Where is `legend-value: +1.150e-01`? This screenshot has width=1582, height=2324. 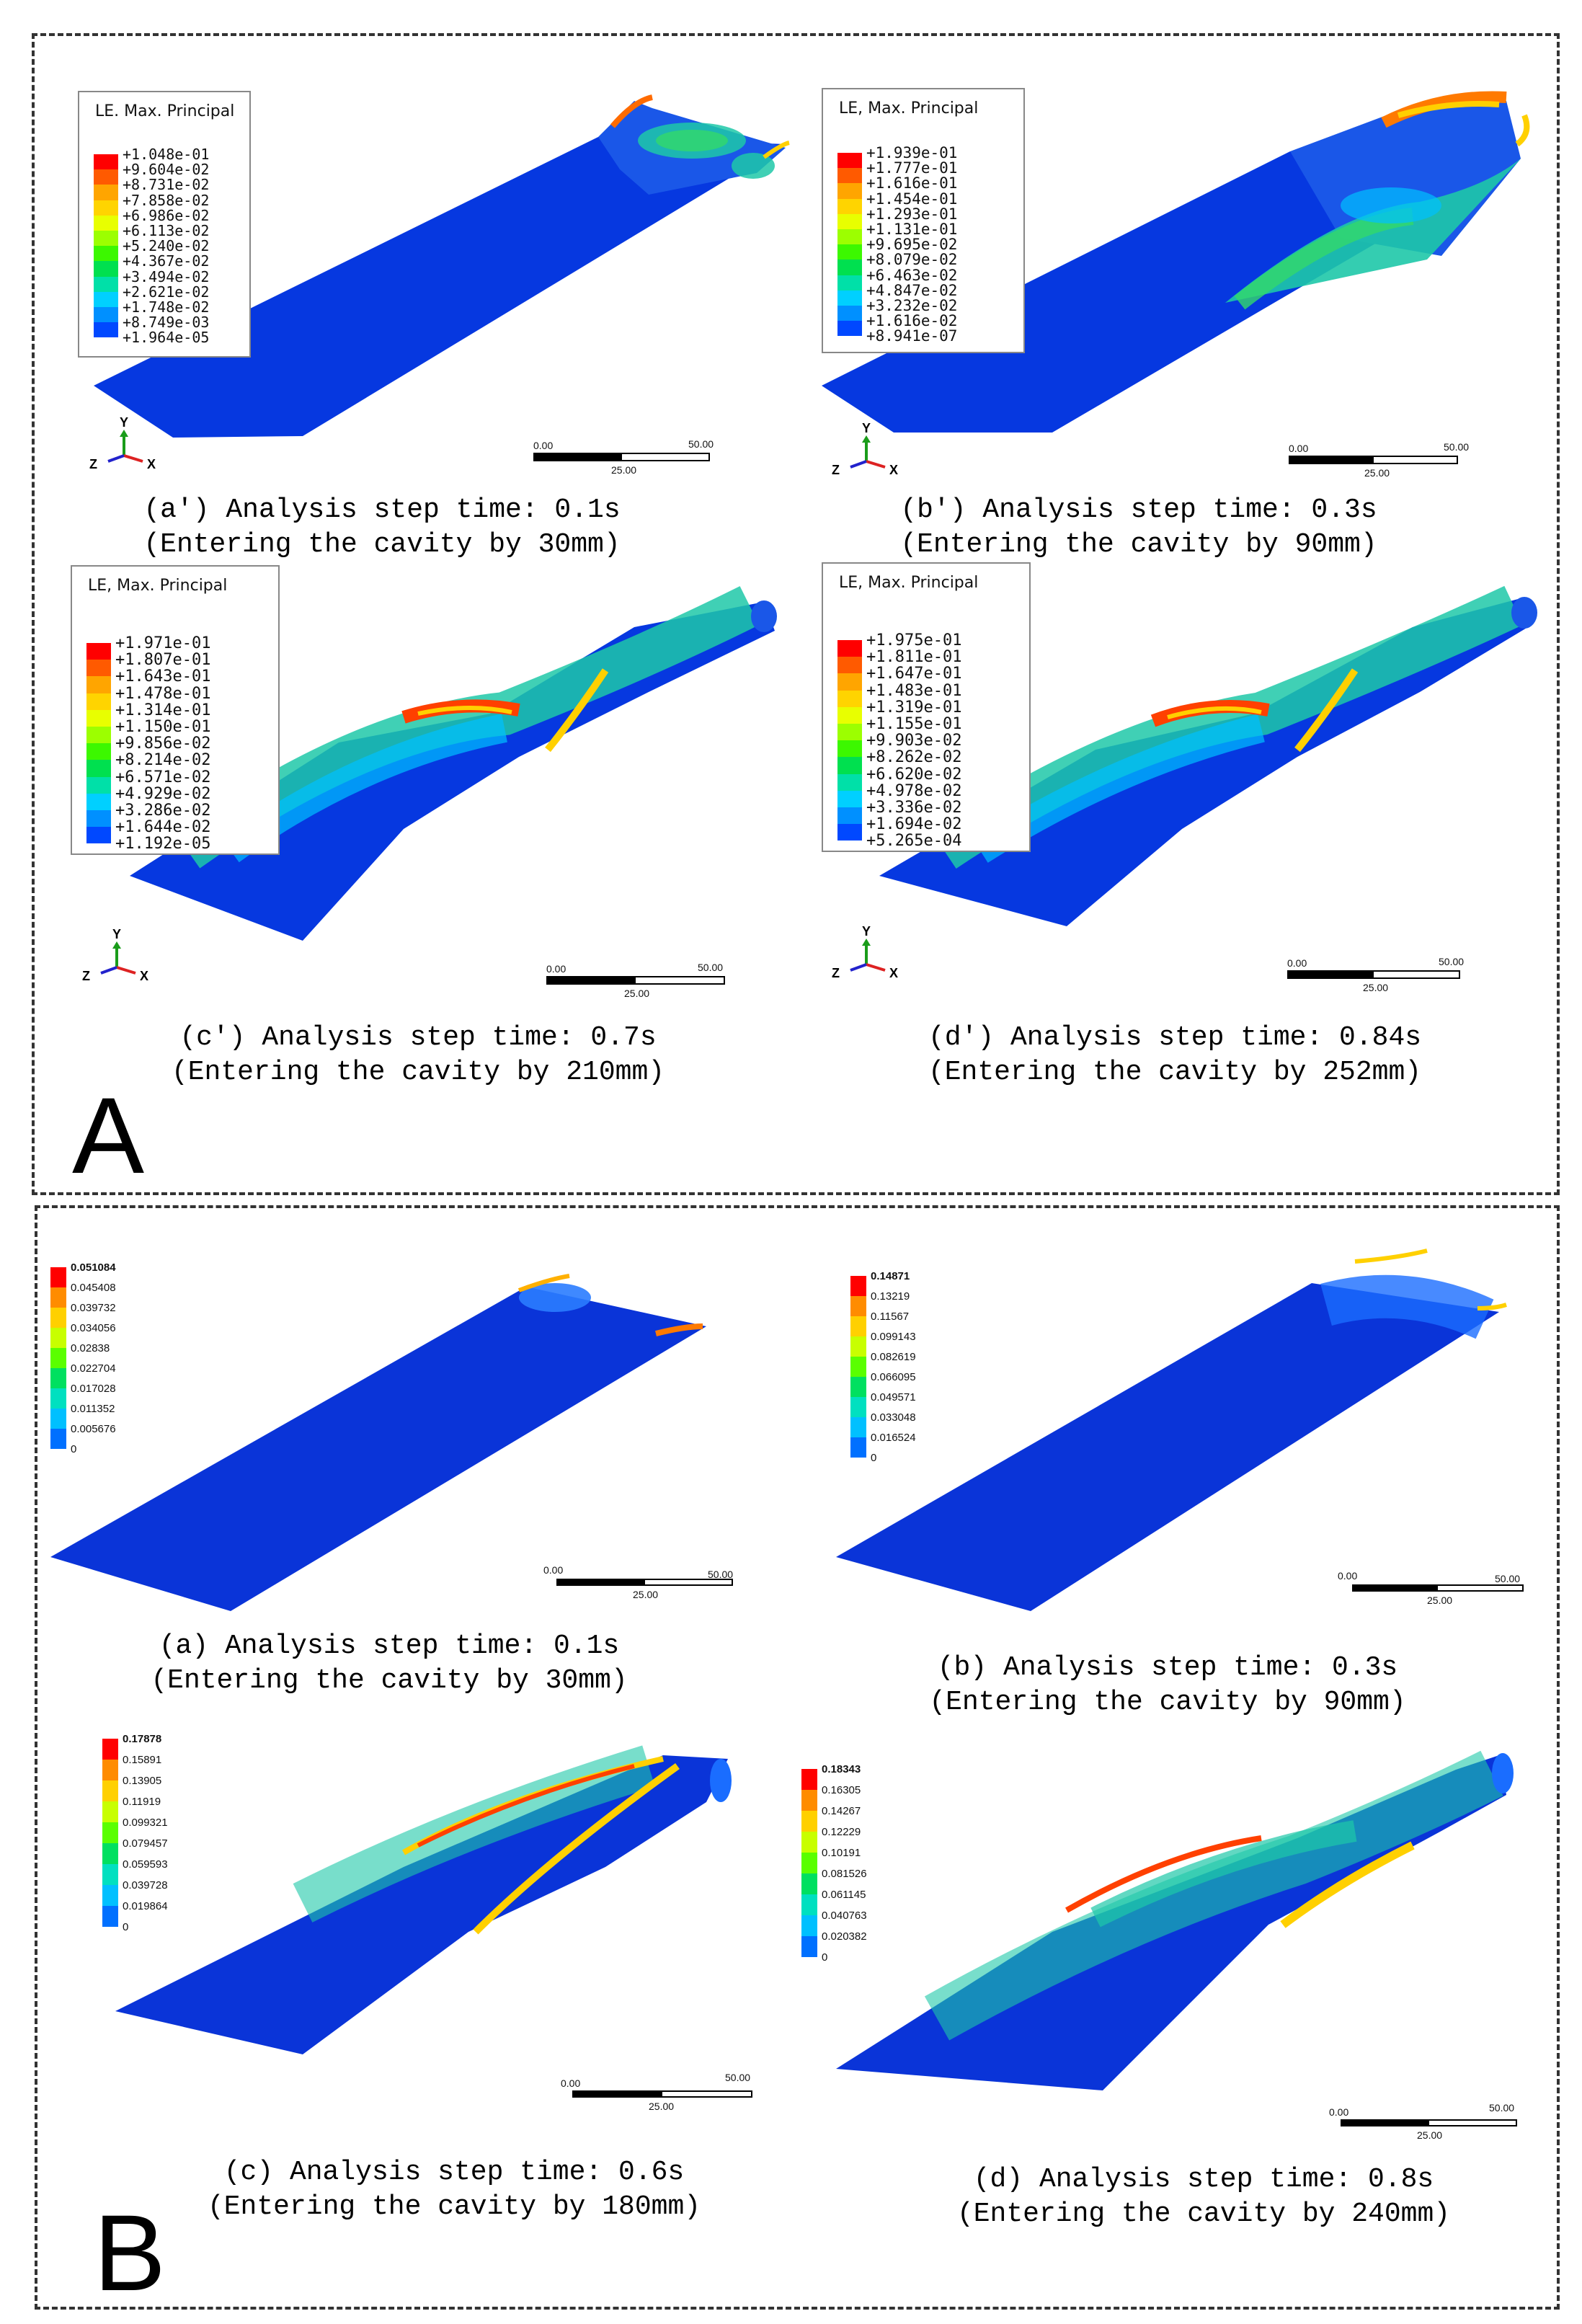
legend-value: +1.150e-01 is located at coordinates (163, 727).